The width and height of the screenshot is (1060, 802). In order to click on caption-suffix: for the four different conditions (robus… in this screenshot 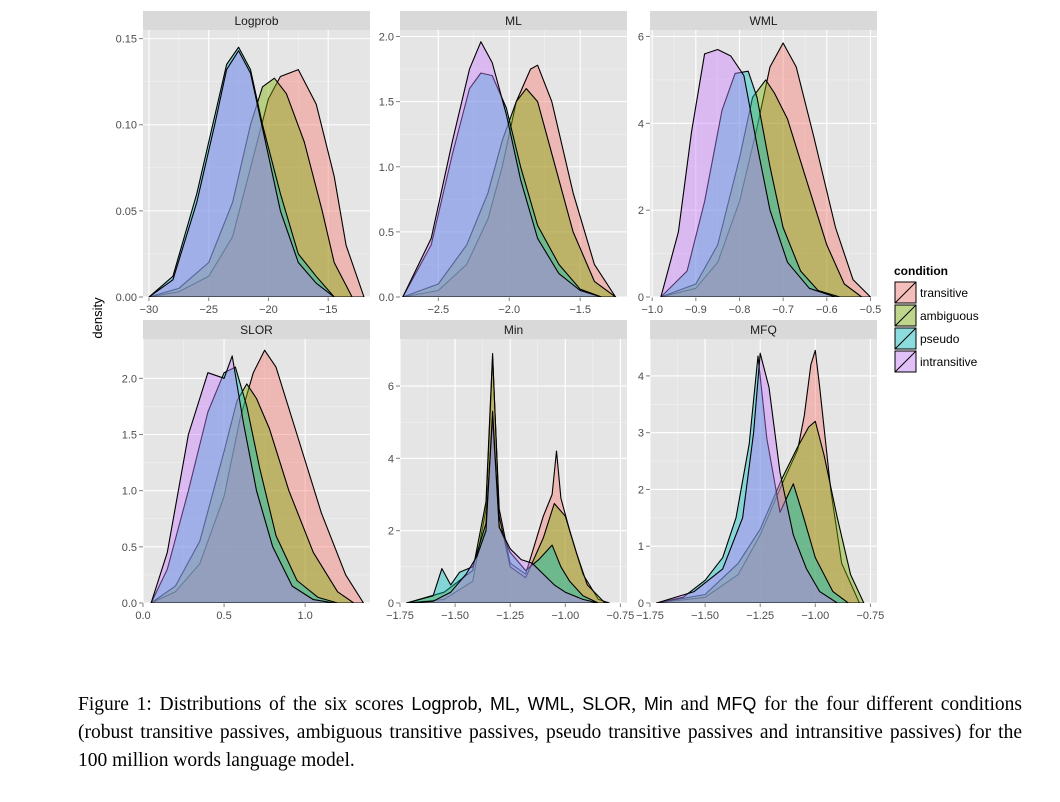, I will do `click(550, 732)`.